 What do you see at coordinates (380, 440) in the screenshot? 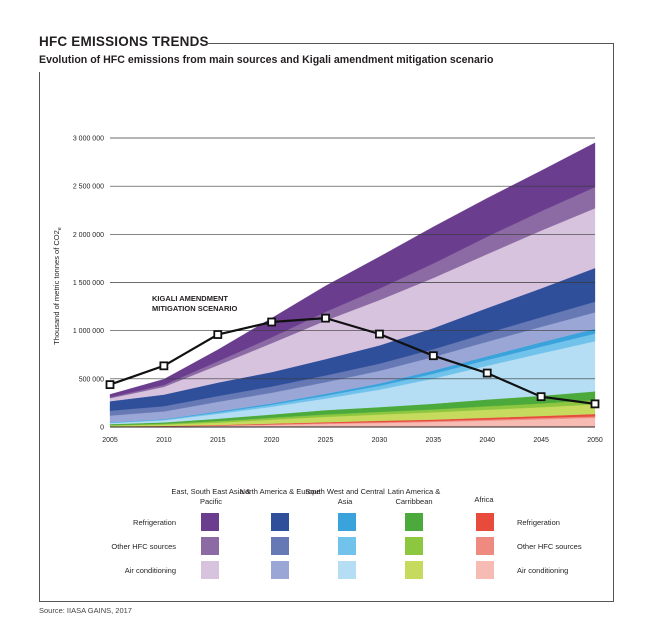
I see `x-tick-label: 2030` at bounding box center [380, 440].